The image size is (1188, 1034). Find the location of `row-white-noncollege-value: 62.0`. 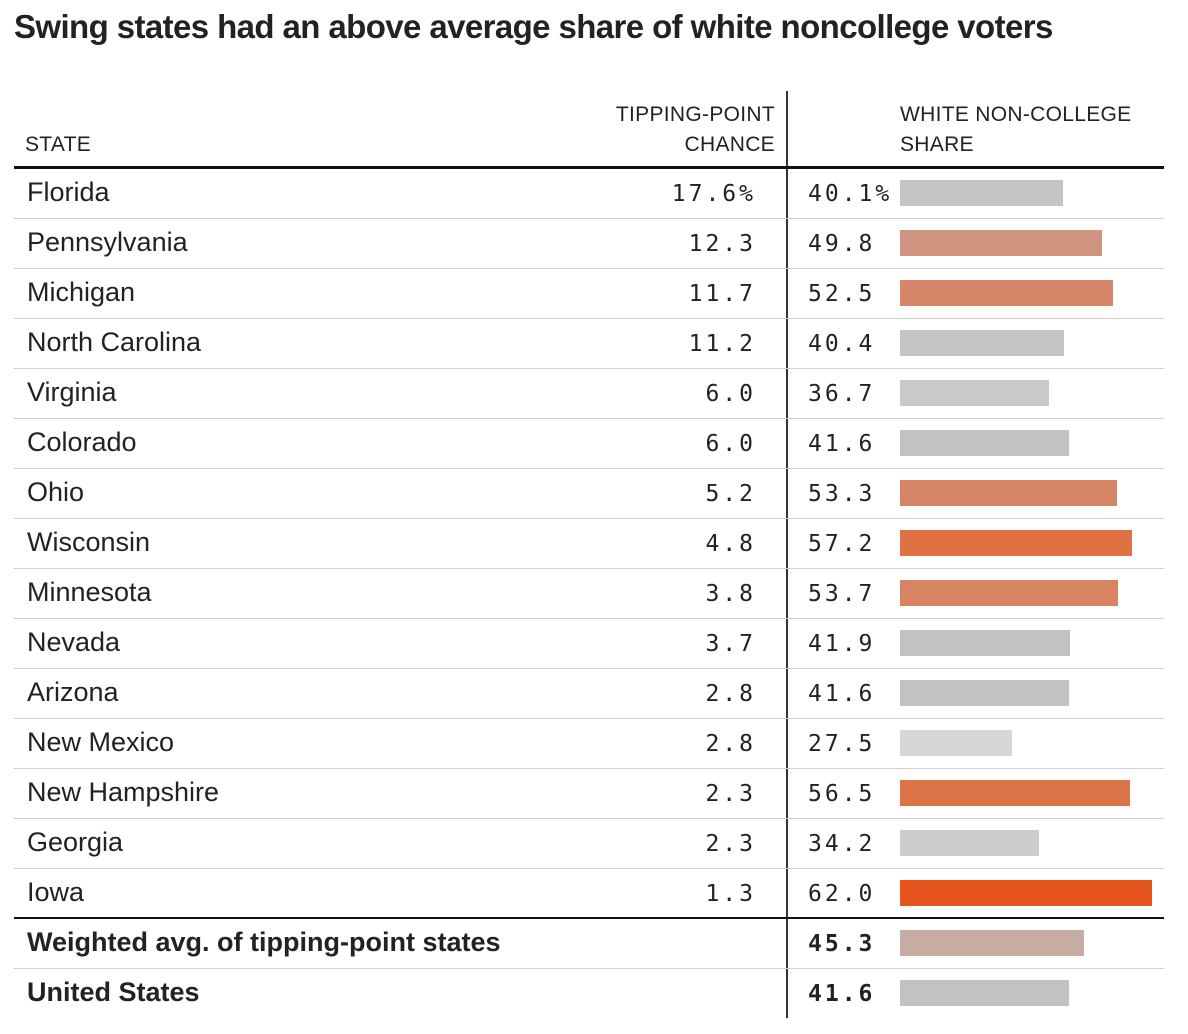

row-white-noncollege-value: 62.0 is located at coordinates (842, 894).